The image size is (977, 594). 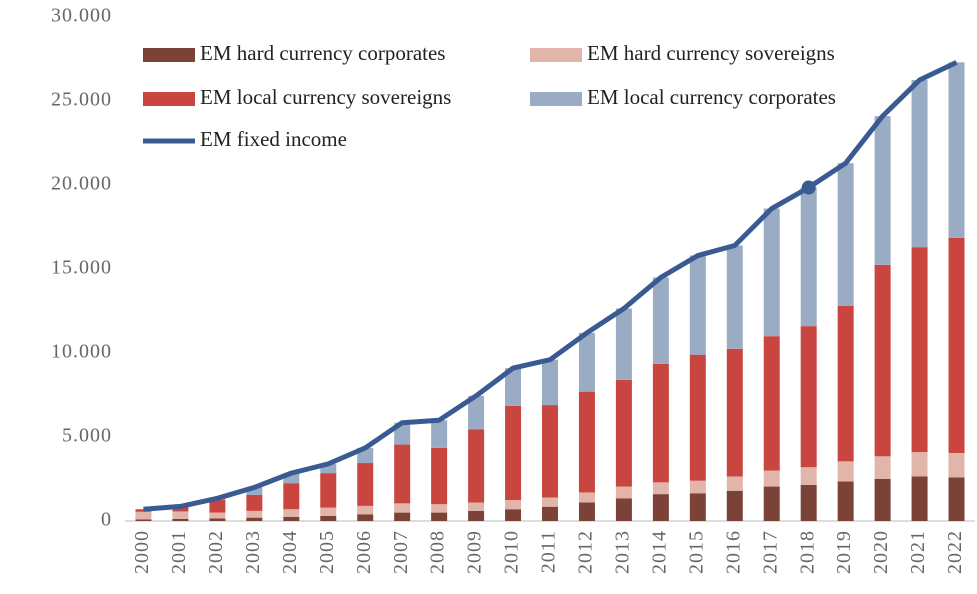 What do you see at coordinates (364, 552) in the screenshot?
I see `x-tick-label: 2006` at bounding box center [364, 552].